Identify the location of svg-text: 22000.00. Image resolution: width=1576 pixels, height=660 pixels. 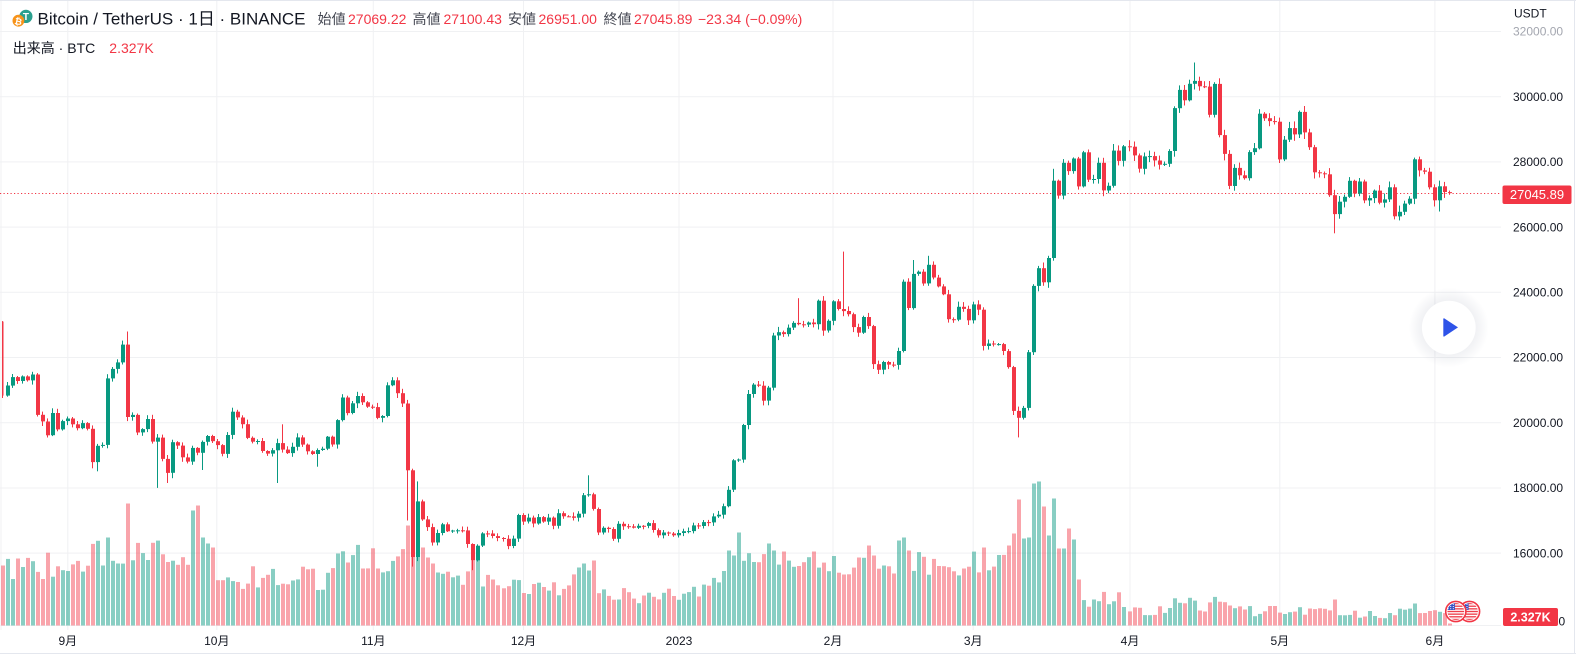
(1538, 358).